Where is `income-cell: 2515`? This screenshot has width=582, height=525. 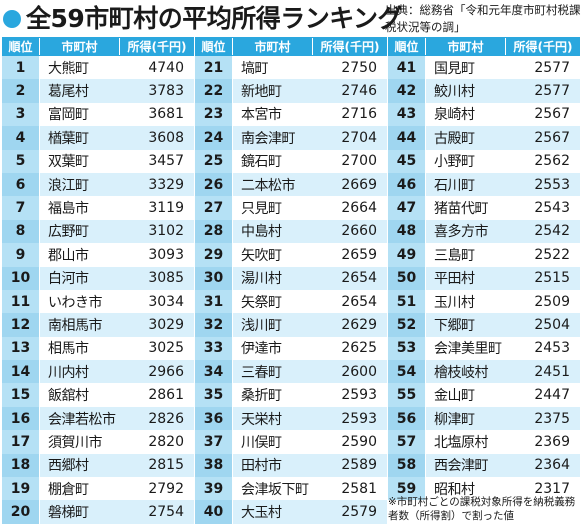
income-cell: 2515 is located at coordinates (552, 278).